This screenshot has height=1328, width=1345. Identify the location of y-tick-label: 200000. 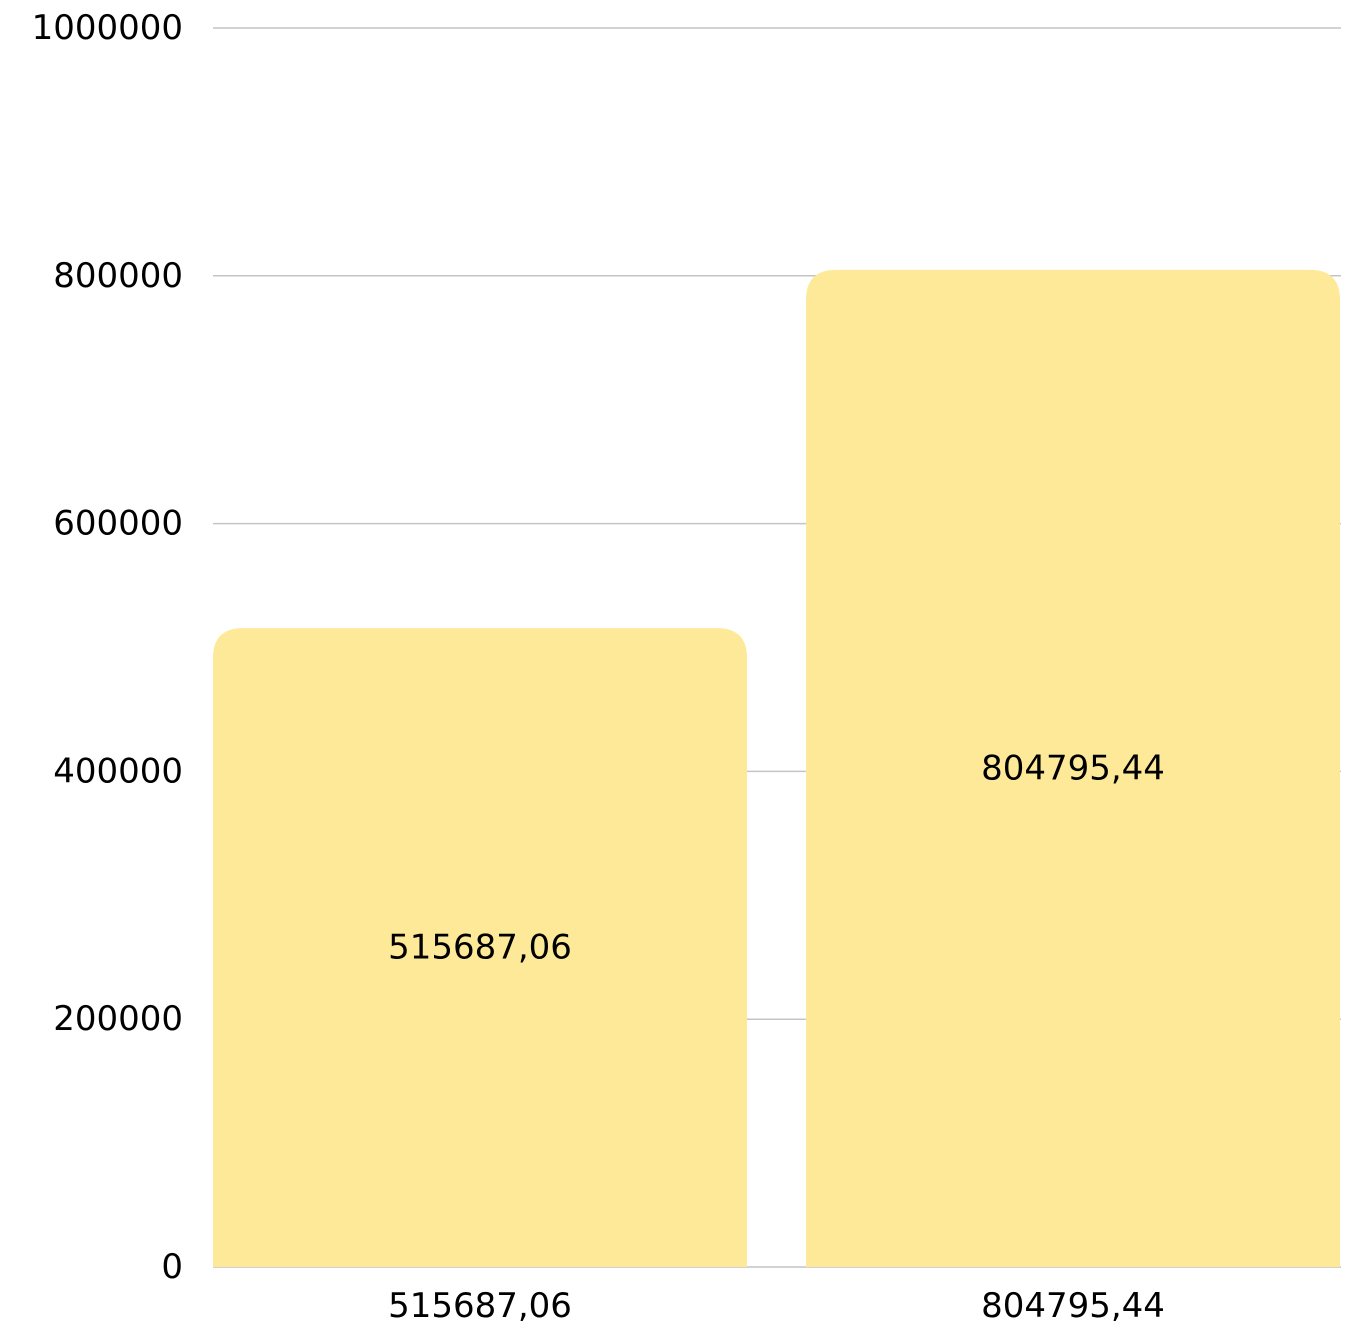
(118, 1019).